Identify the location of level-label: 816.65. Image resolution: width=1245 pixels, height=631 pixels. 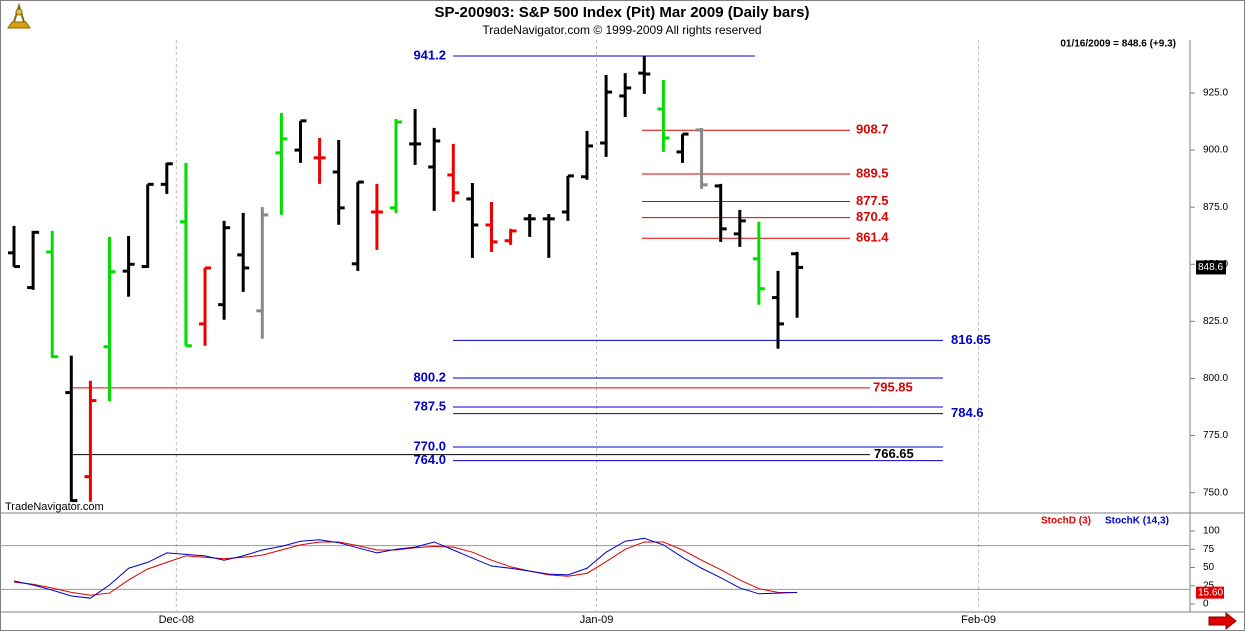
(971, 339).